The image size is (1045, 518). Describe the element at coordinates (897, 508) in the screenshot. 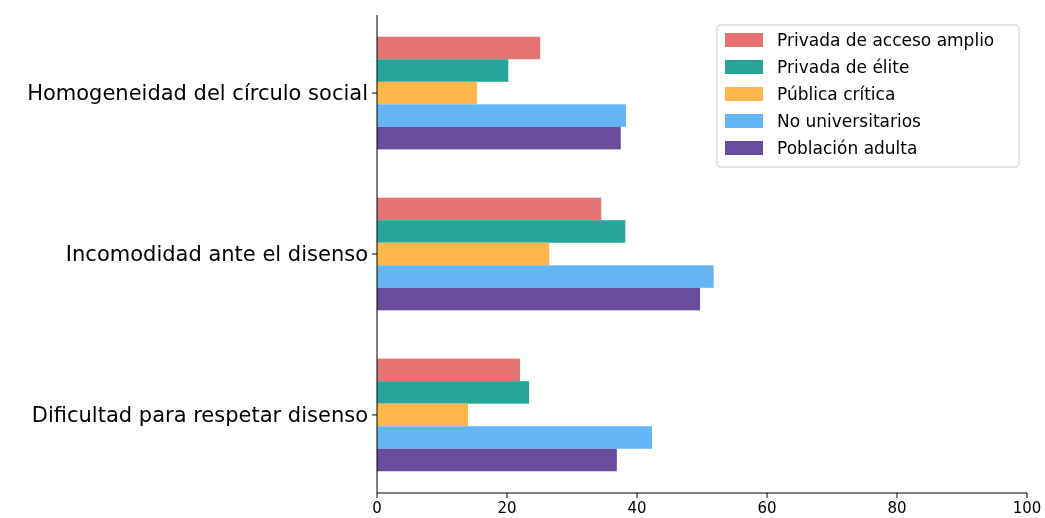

I see `x-tick-label: 80` at that location.